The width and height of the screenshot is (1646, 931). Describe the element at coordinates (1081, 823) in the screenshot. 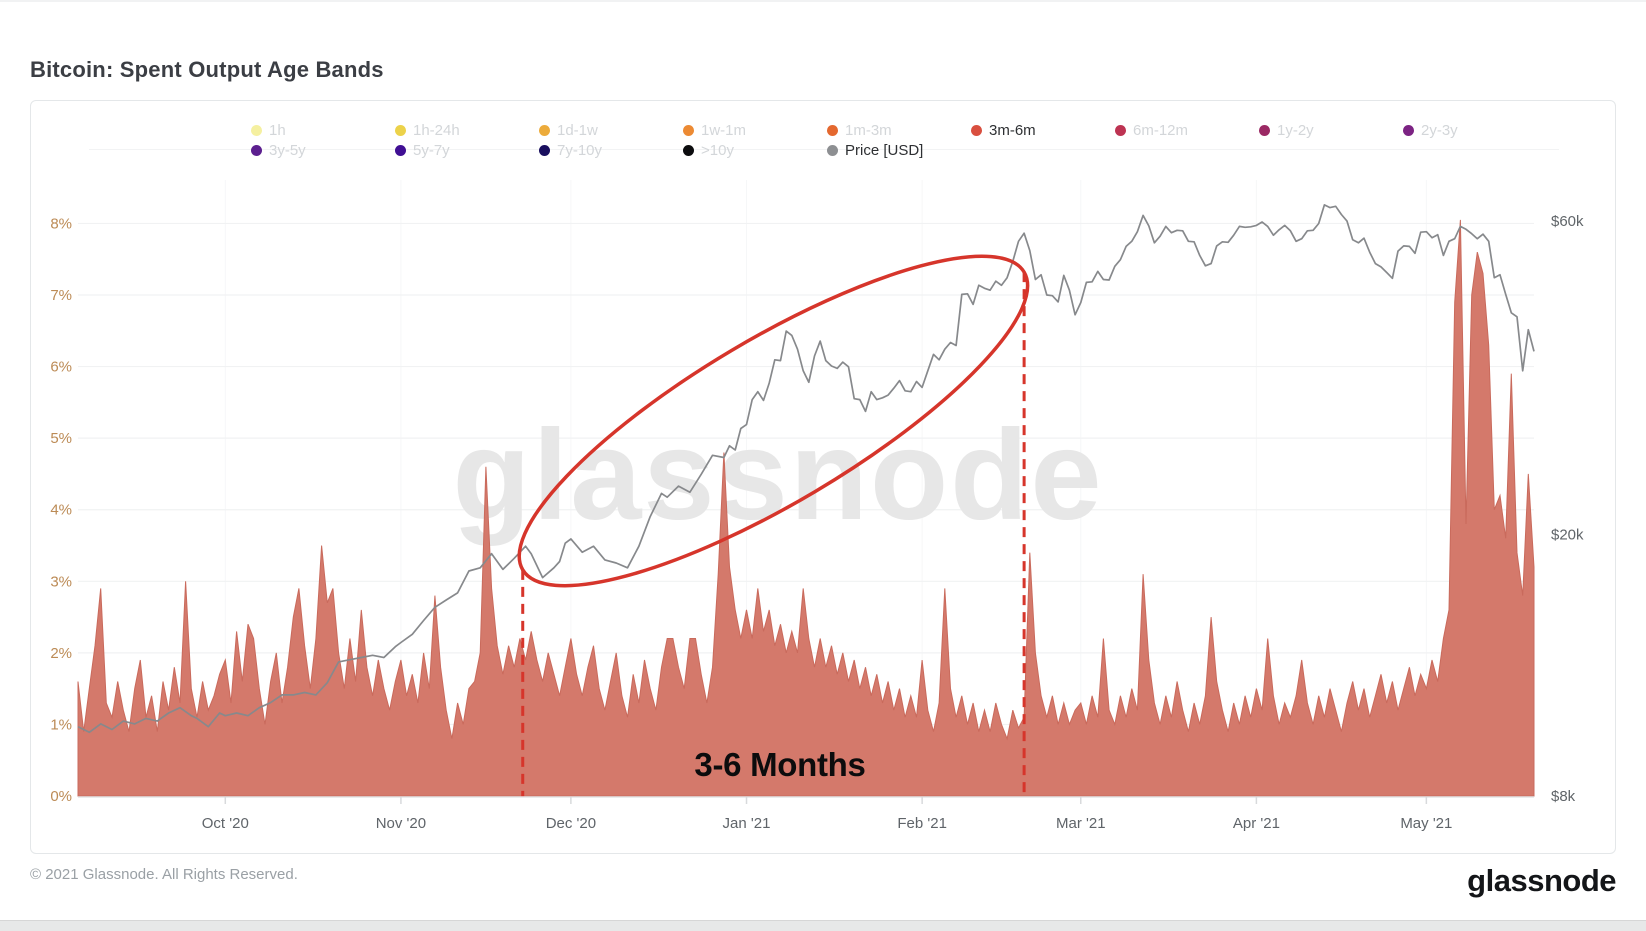

I see `x-axis-label: Mar '21` at that location.